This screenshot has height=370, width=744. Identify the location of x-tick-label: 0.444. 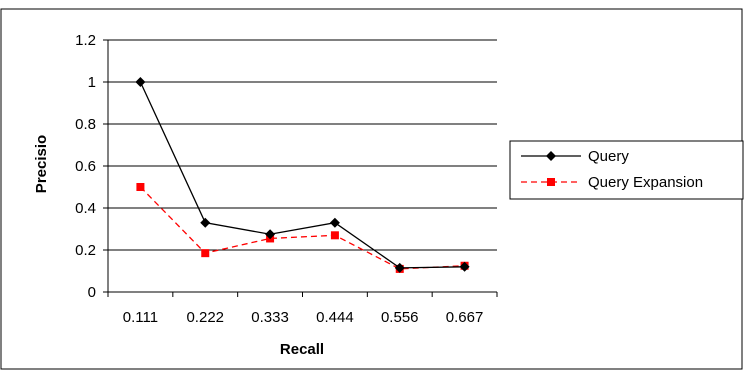
(335, 317).